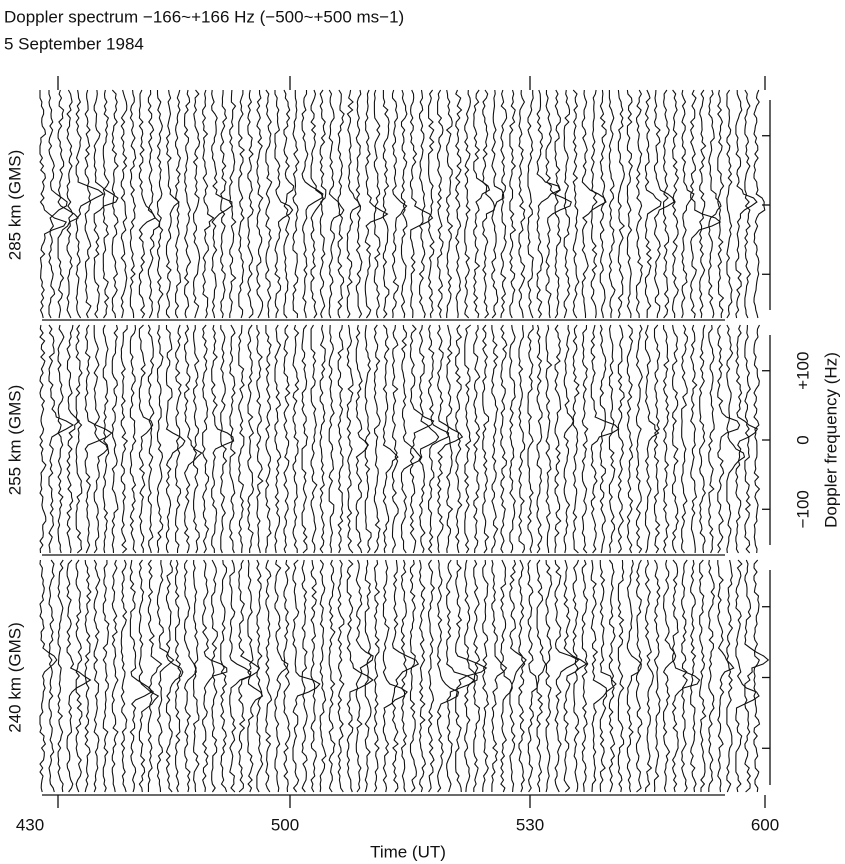 The width and height of the screenshot is (845, 864). I want to click on x-tick-label: 600, so click(765, 824).